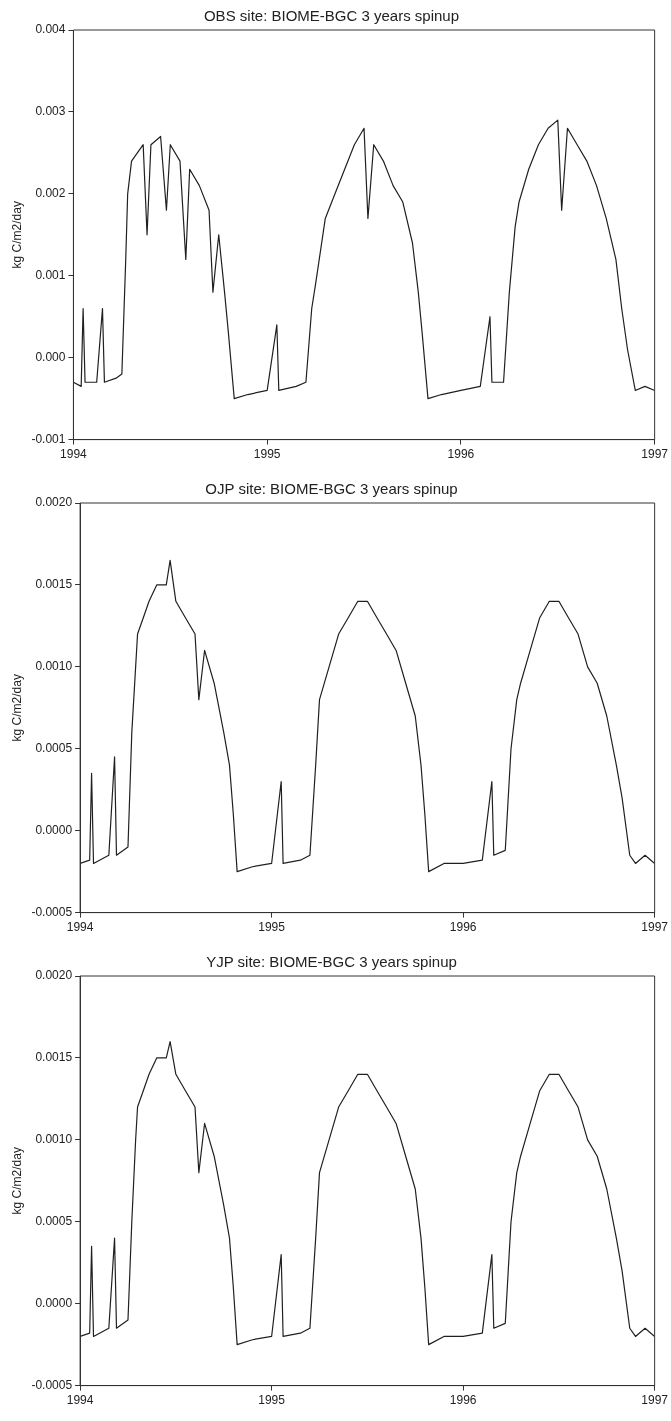  What do you see at coordinates (50, 275) in the screenshot?
I see `y-tick-label: 0.001` at bounding box center [50, 275].